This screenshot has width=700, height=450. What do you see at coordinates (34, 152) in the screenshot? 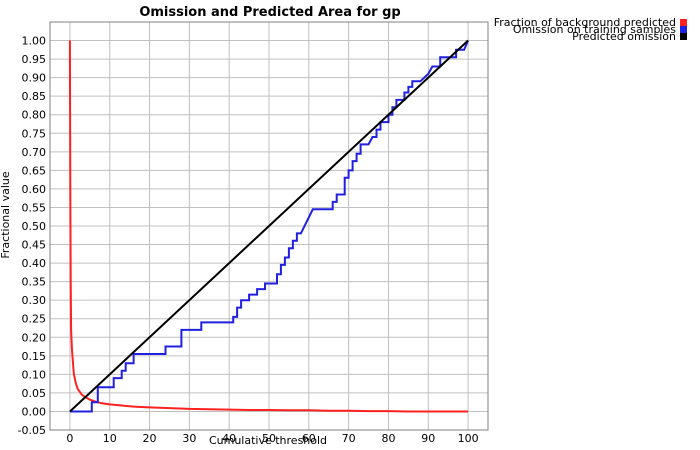
I see `y-tick-label: 0.70` at bounding box center [34, 152].